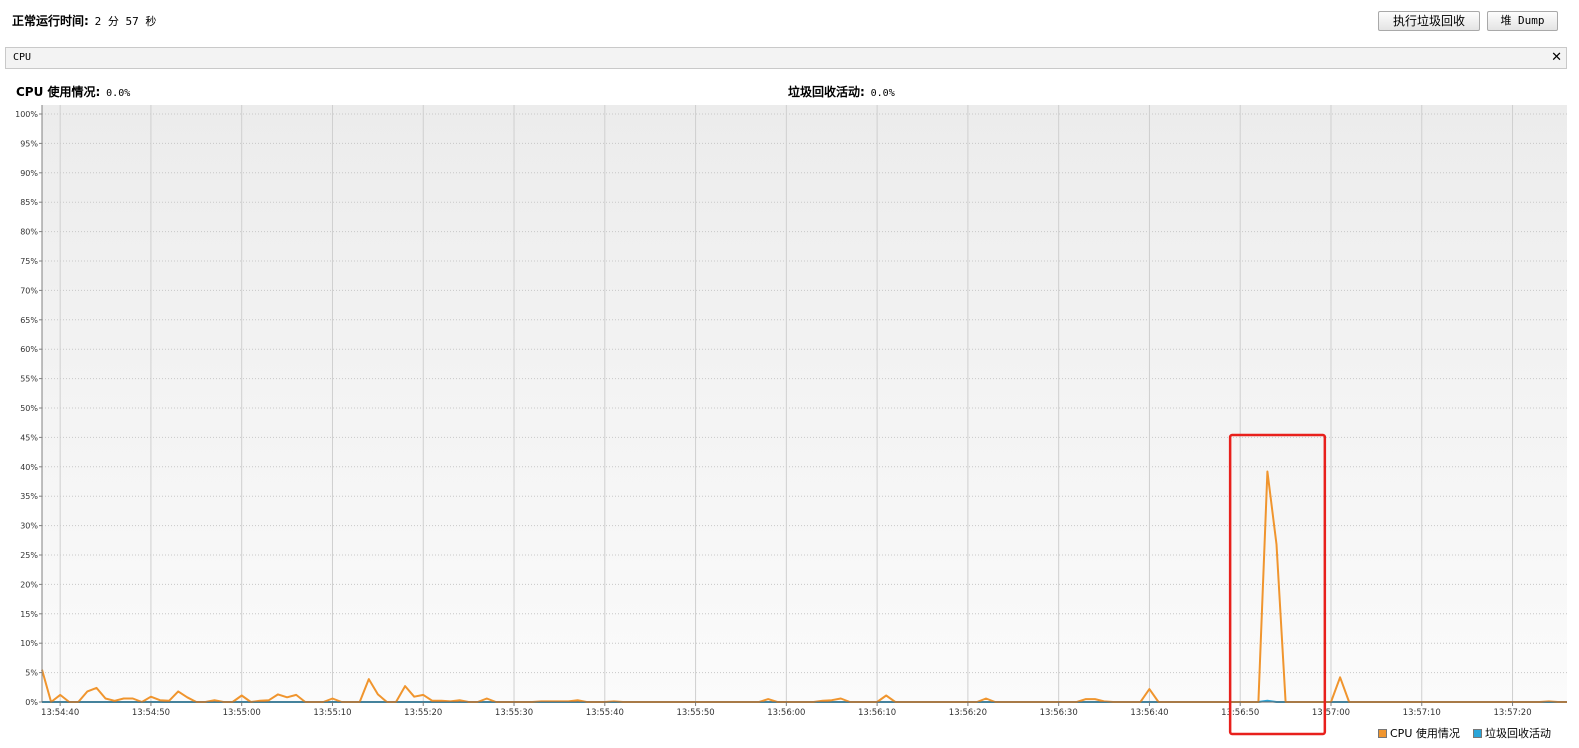  Describe the element at coordinates (26, 114) in the screenshot. I see `y-tick-label: 100%` at that location.